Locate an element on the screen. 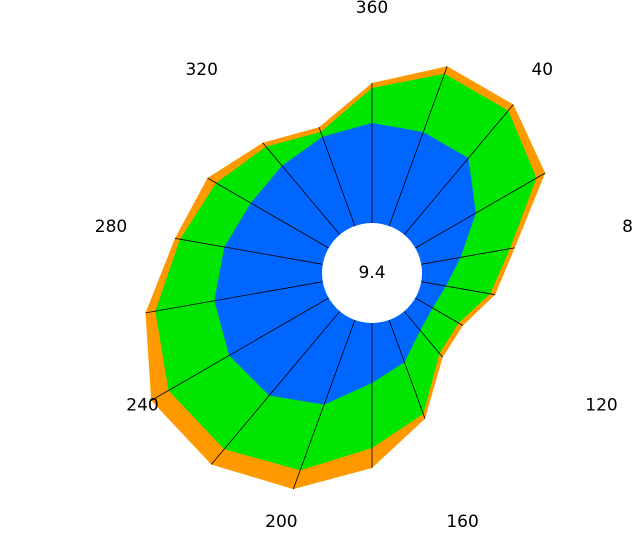 The height and width of the screenshot is (540, 633). tick-label-160: 160 is located at coordinates (462, 522).